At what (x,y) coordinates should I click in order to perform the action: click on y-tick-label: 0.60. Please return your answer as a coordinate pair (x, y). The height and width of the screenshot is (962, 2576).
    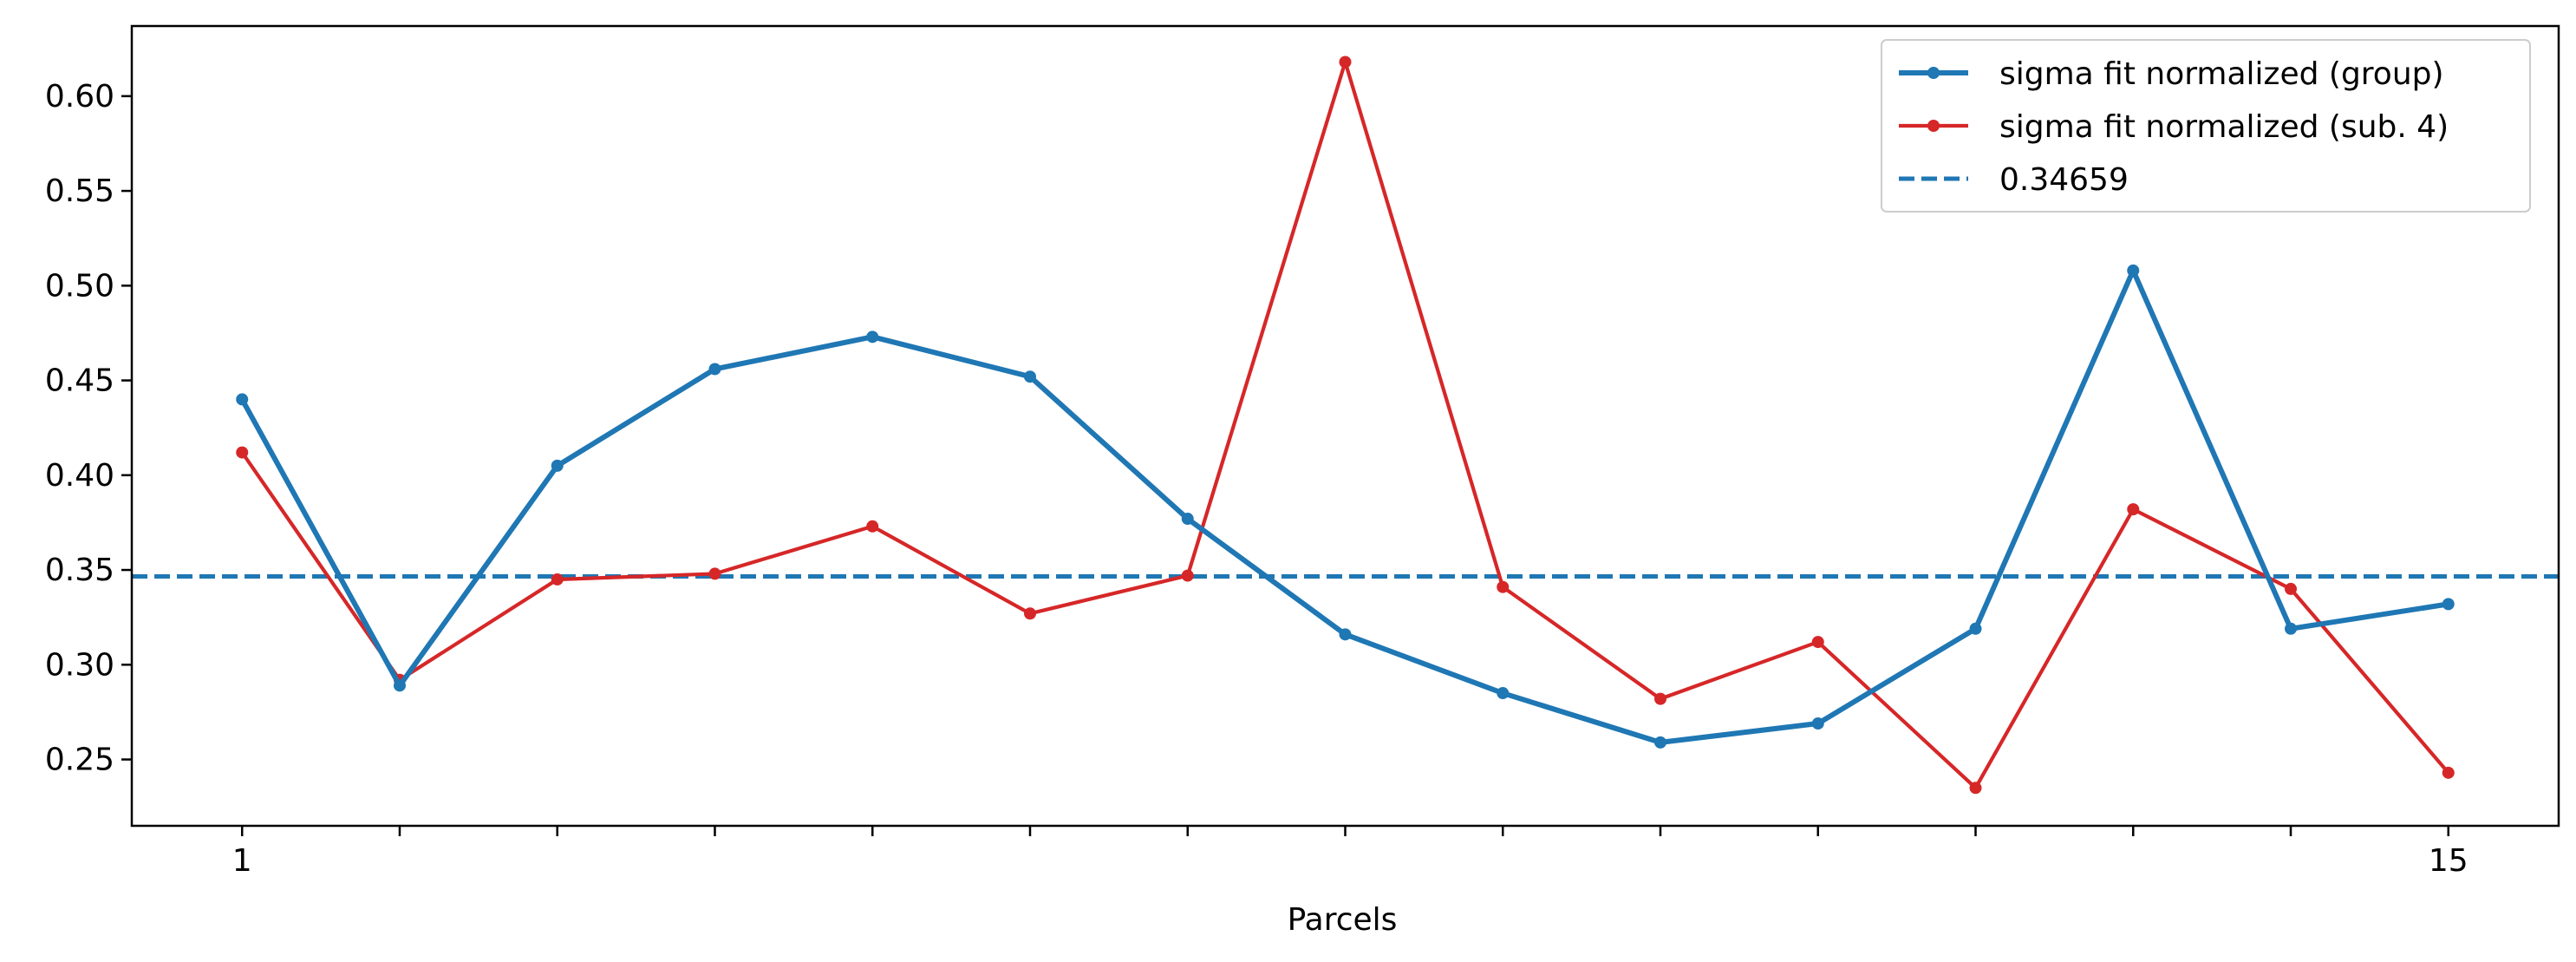
    Looking at the image, I should click on (79, 97).